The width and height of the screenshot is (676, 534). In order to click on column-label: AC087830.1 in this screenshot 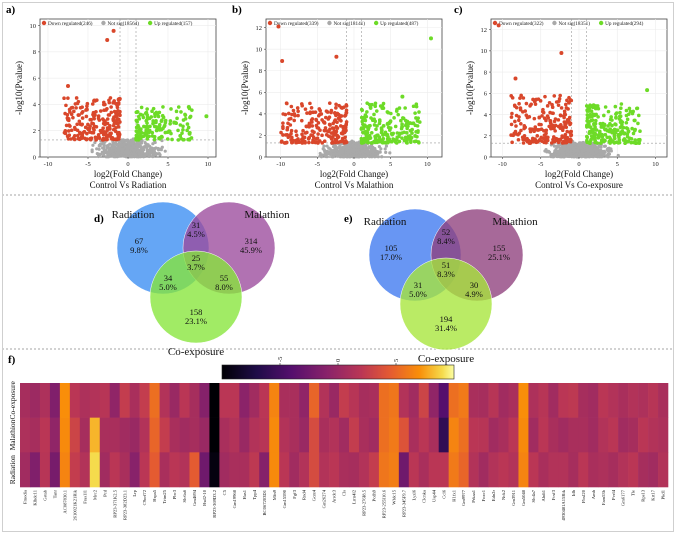, I will do `click(64, 501)`.